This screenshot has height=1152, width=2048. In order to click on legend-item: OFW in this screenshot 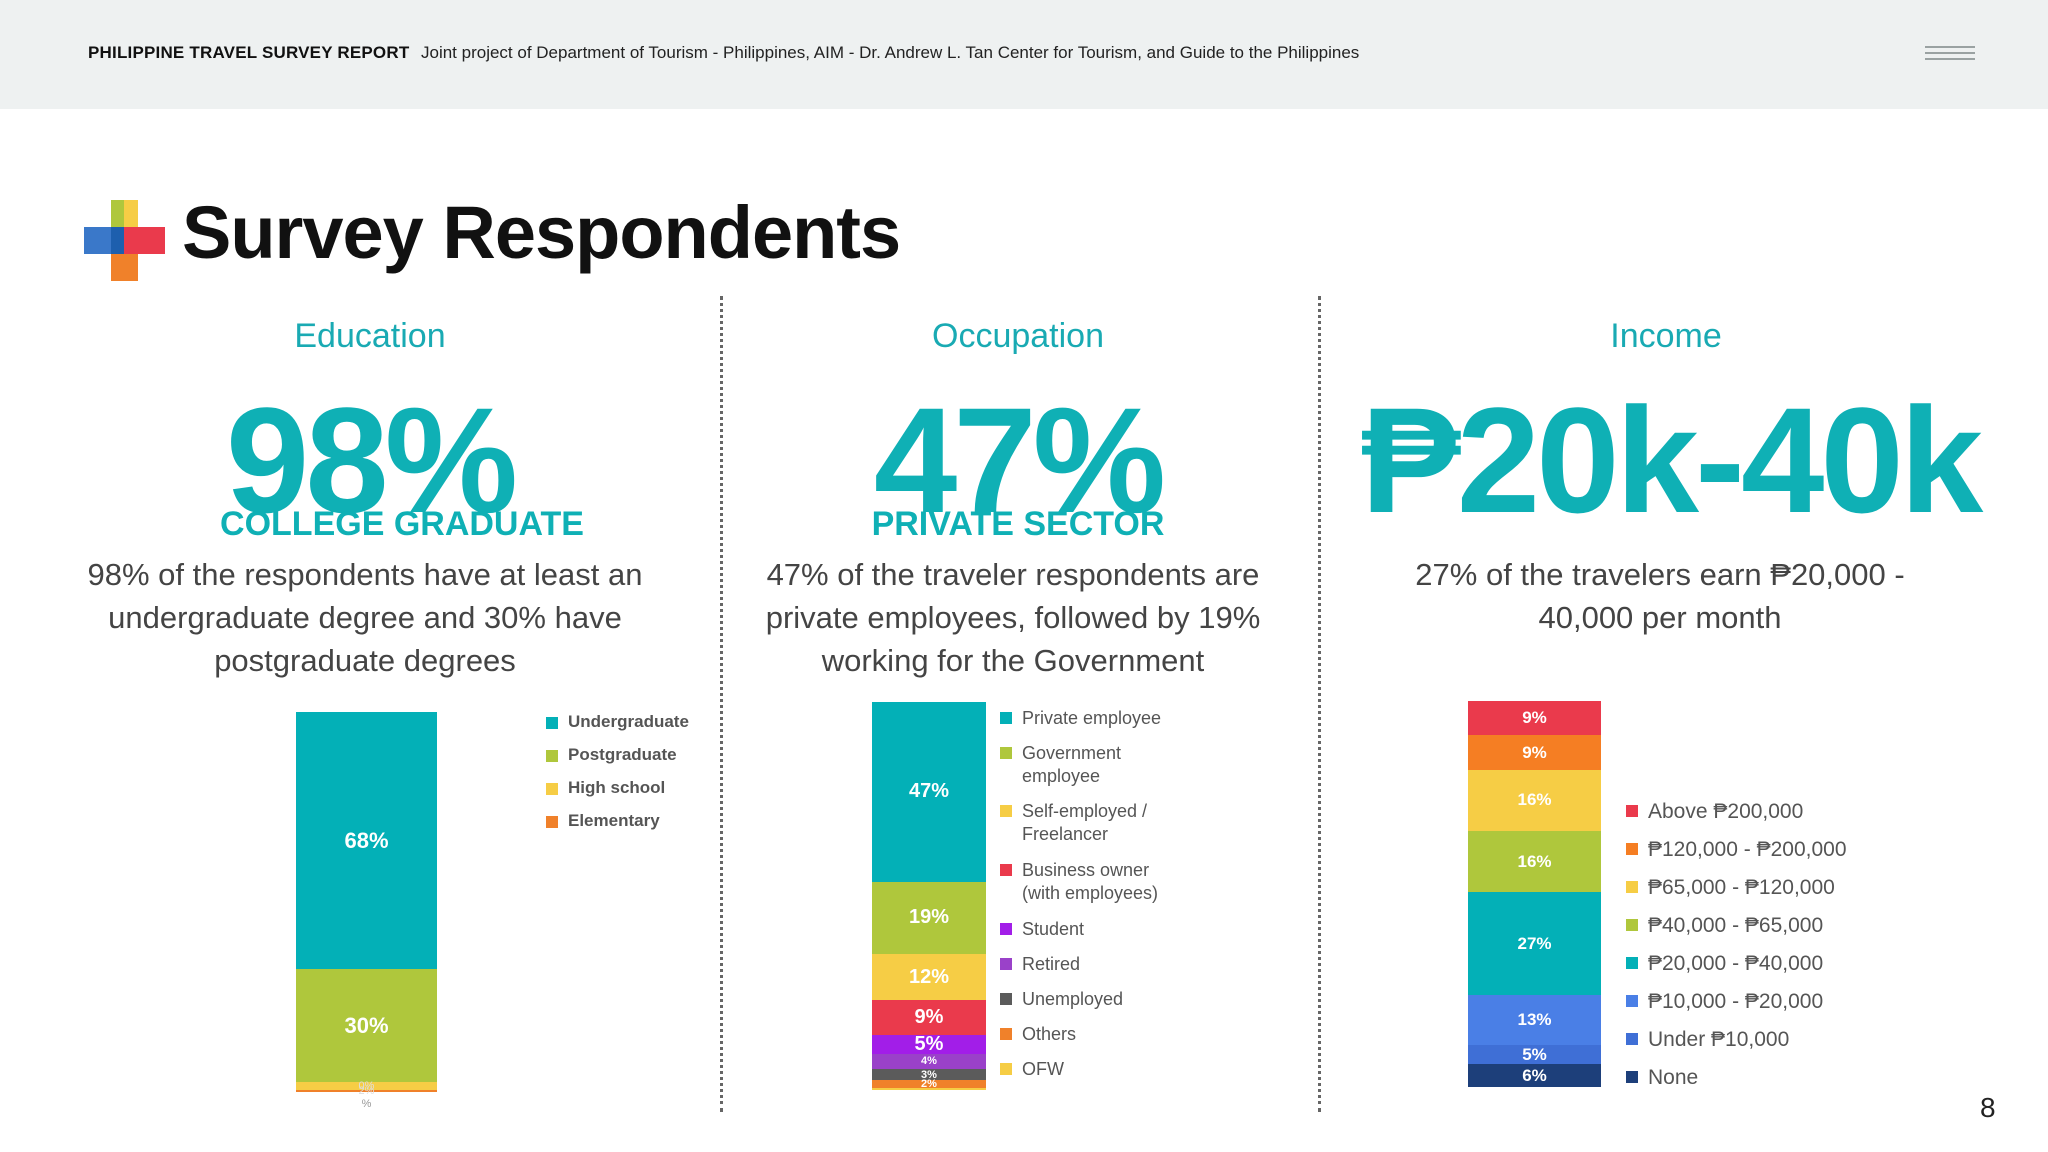, I will do `click(1087, 1069)`.